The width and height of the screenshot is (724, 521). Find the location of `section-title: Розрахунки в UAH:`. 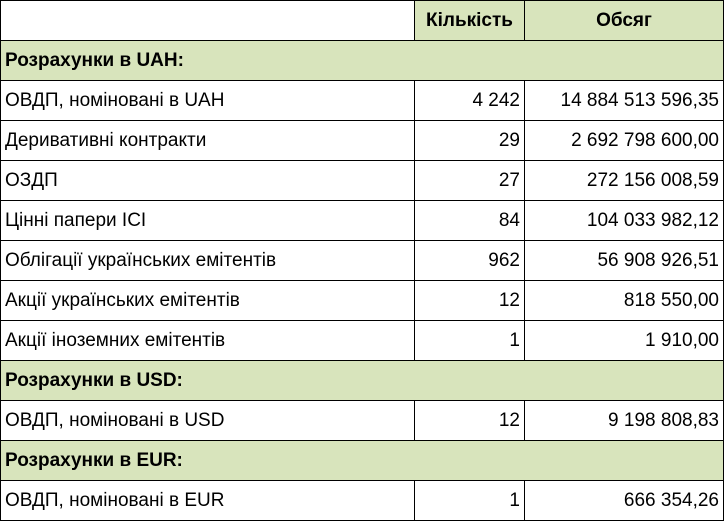

section-title: Розрахунки в UAH: is located at coordinates (362, 60).